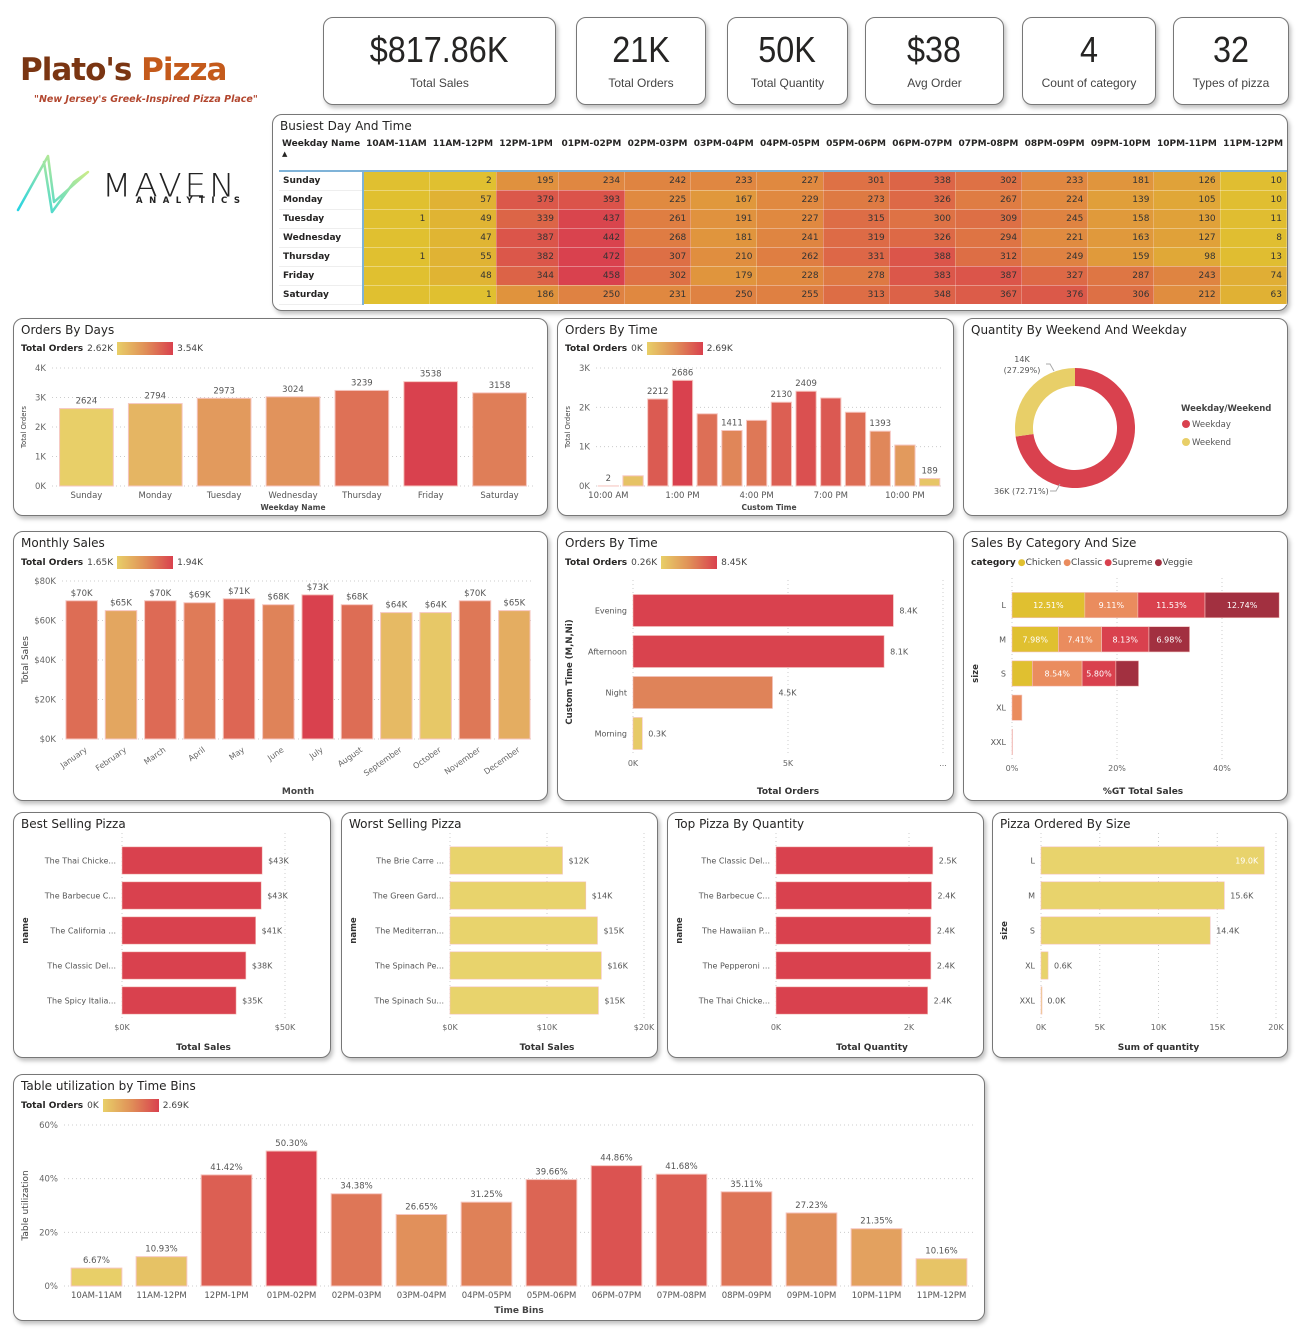  I want to click on matrix-cell: 227, so click(790, 181).